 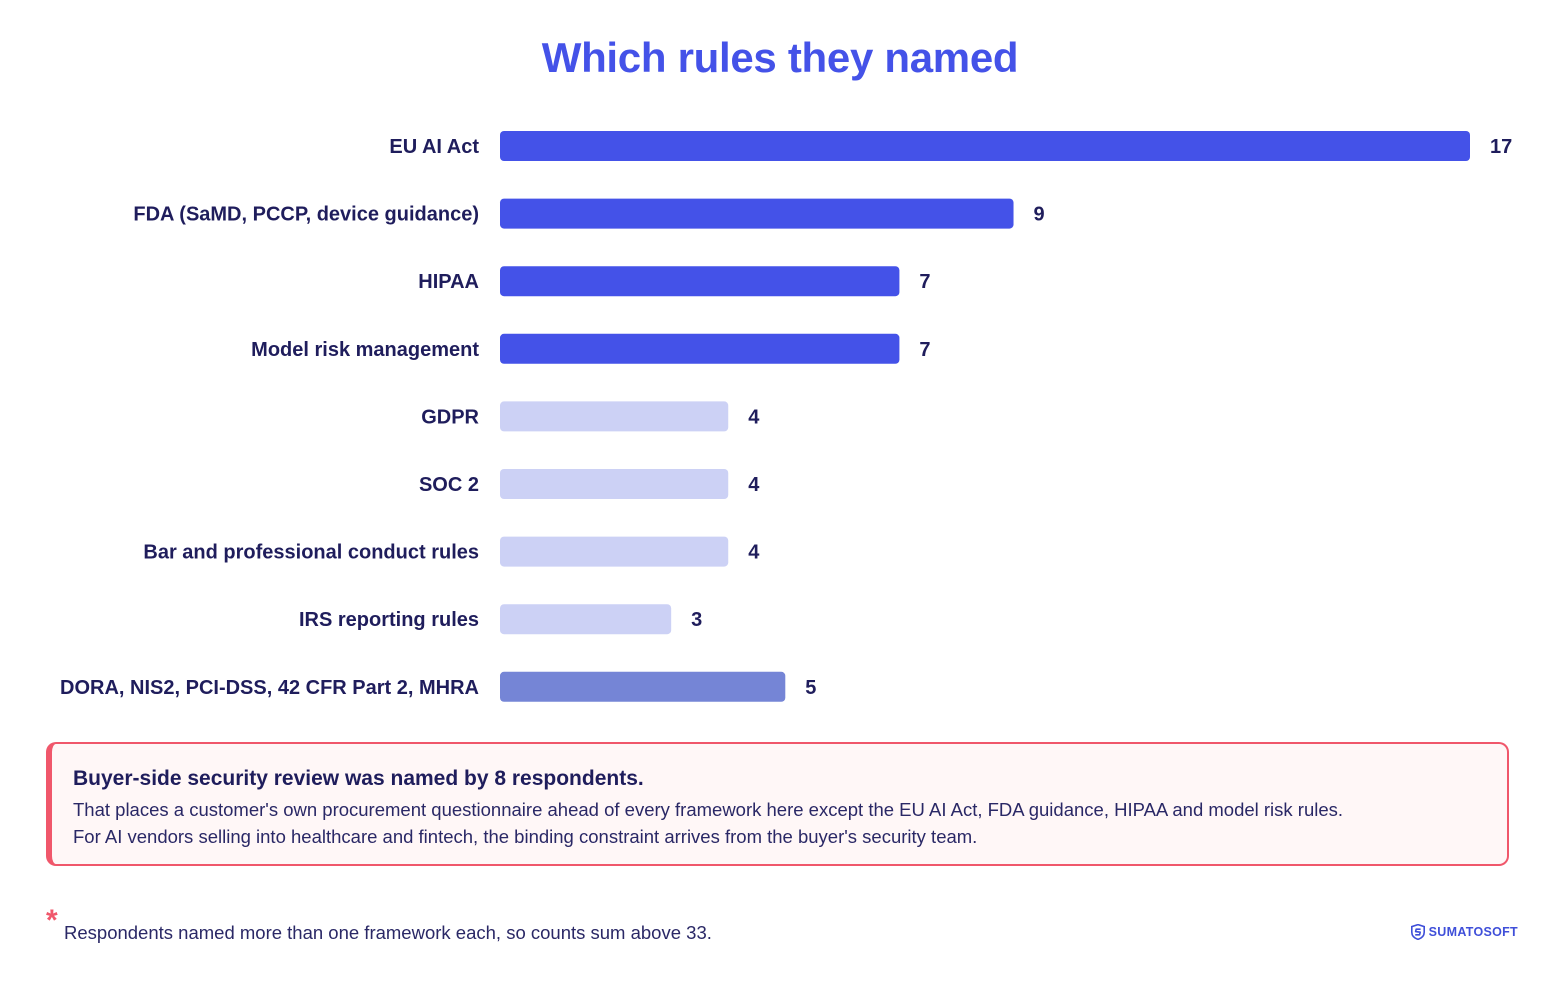 I want to click on bar-row-bar-and-professional-conduct-rules: Bar and professional conduct rules 4, so click(x=451, y=551).